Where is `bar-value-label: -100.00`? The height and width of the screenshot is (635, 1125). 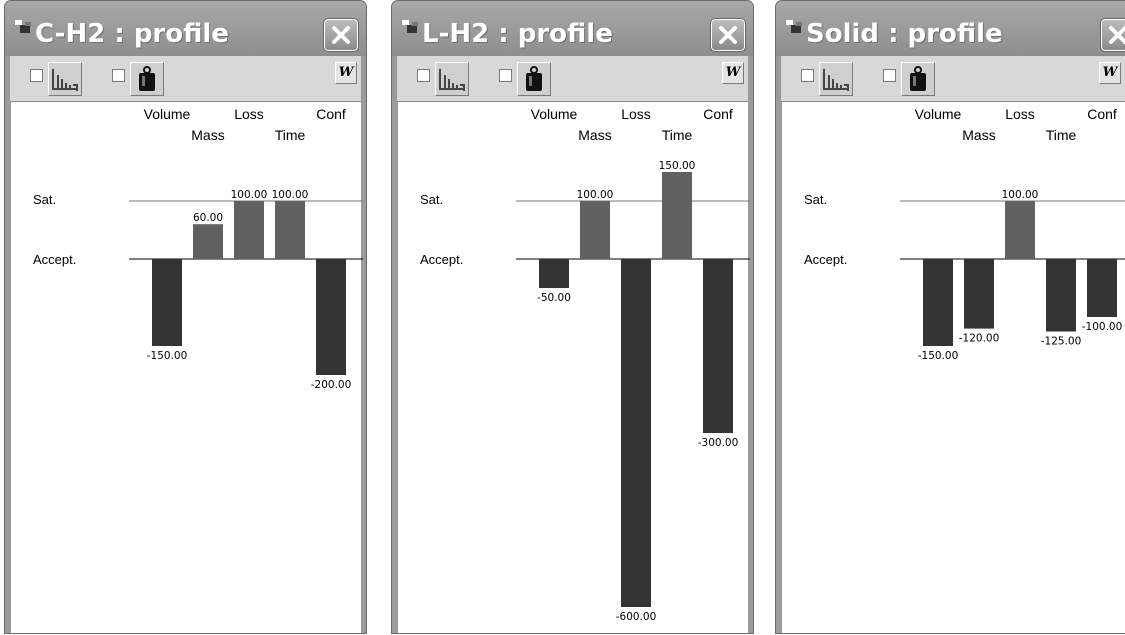
bar-value-label: -100.00 is located at coordinates (1102, 327).